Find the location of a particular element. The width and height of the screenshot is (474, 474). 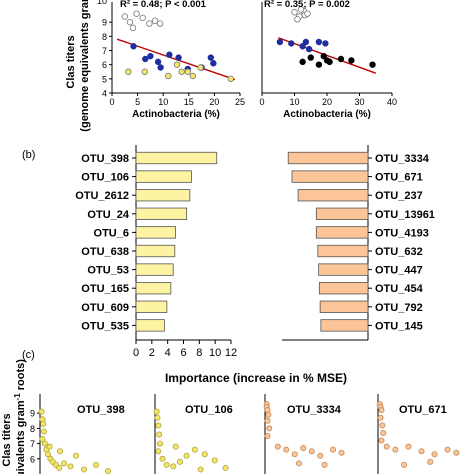

panel-title: OTU_3334 is located at coordinates (314, 410).